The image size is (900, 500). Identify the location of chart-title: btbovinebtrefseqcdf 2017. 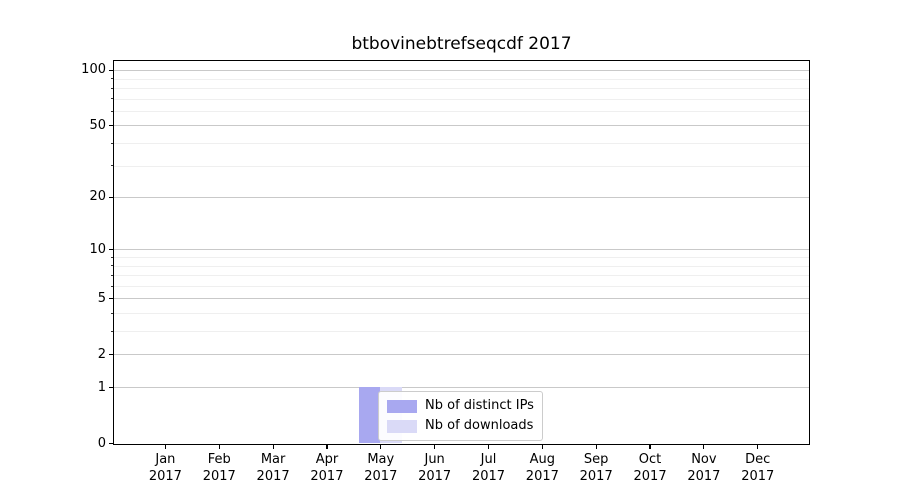
(461, 44).